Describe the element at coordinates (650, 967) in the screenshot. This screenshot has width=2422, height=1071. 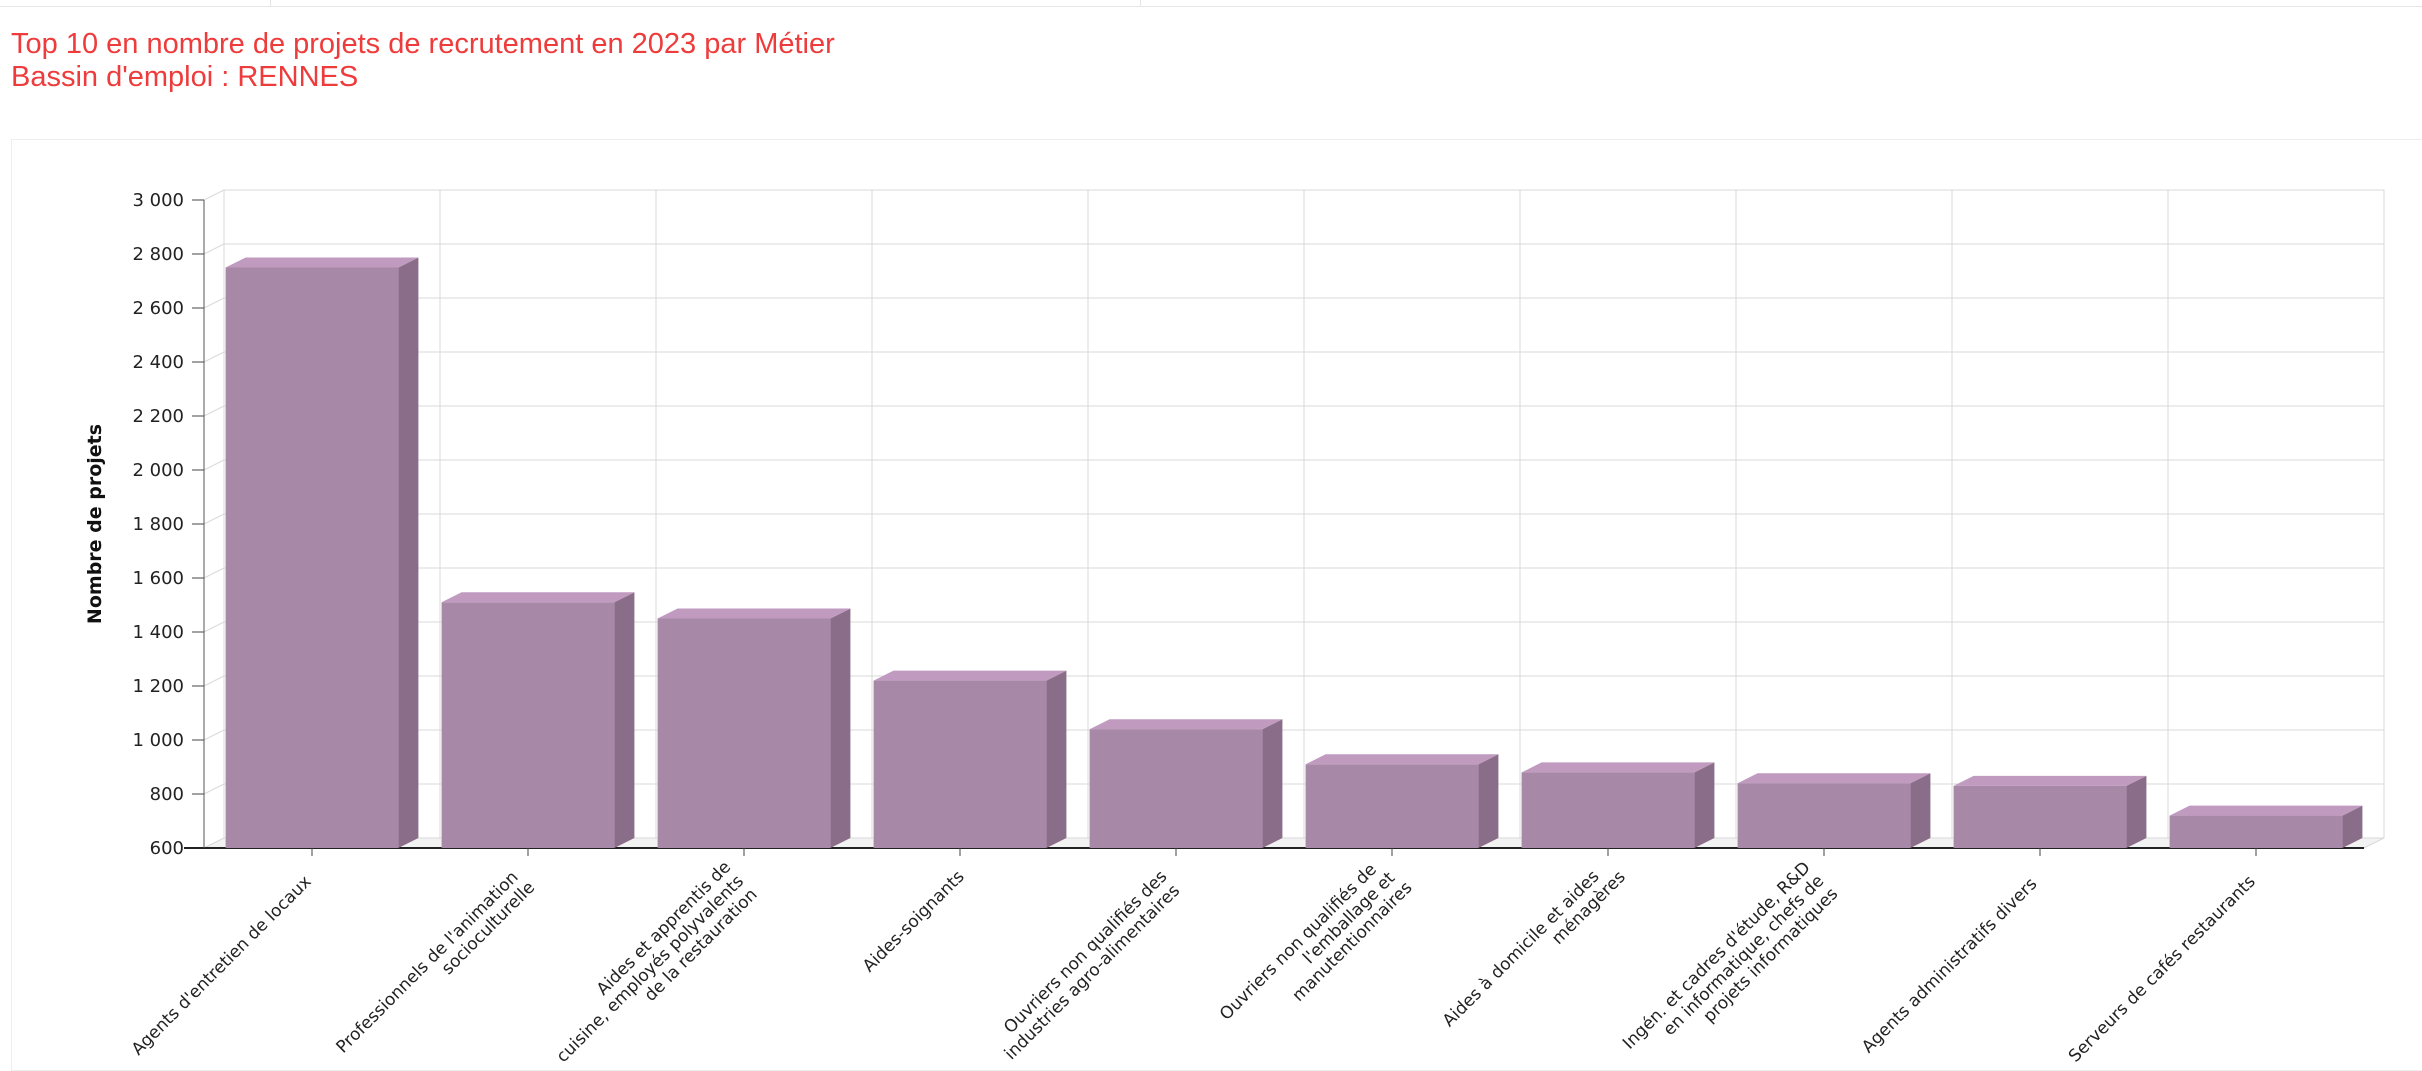
I see `x-tick-label-line: cuisine, employés polyvalents` at that location.